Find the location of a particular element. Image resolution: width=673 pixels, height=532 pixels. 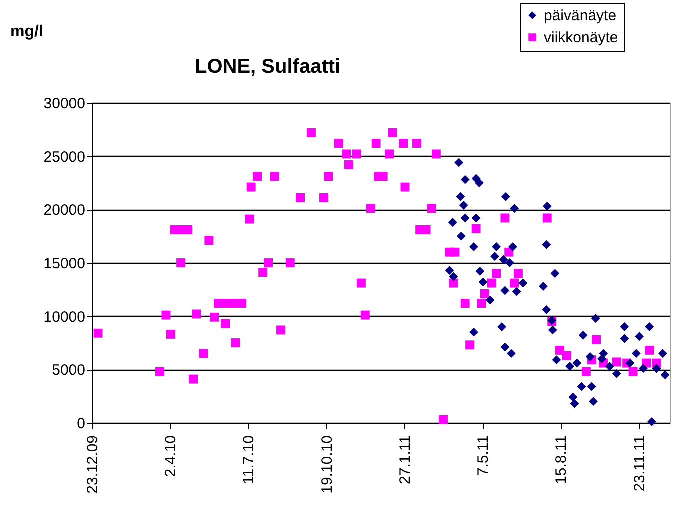

chart-title: LONE, Sulfaatti is located at coordinates (268, 67).